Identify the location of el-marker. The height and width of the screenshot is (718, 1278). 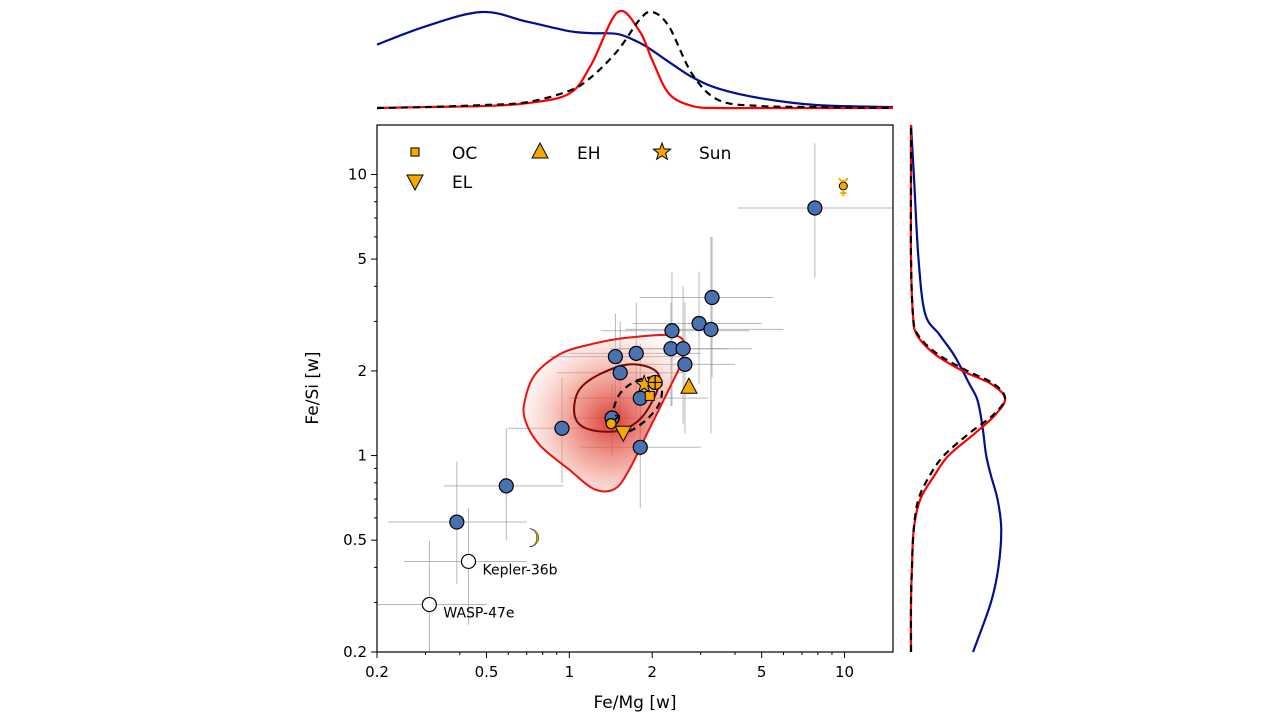
(623, 434).